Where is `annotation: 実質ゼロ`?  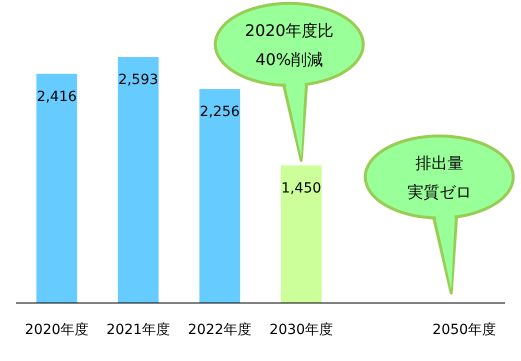
annotation: 実質ゼロ is located at coordinates (439, 192).